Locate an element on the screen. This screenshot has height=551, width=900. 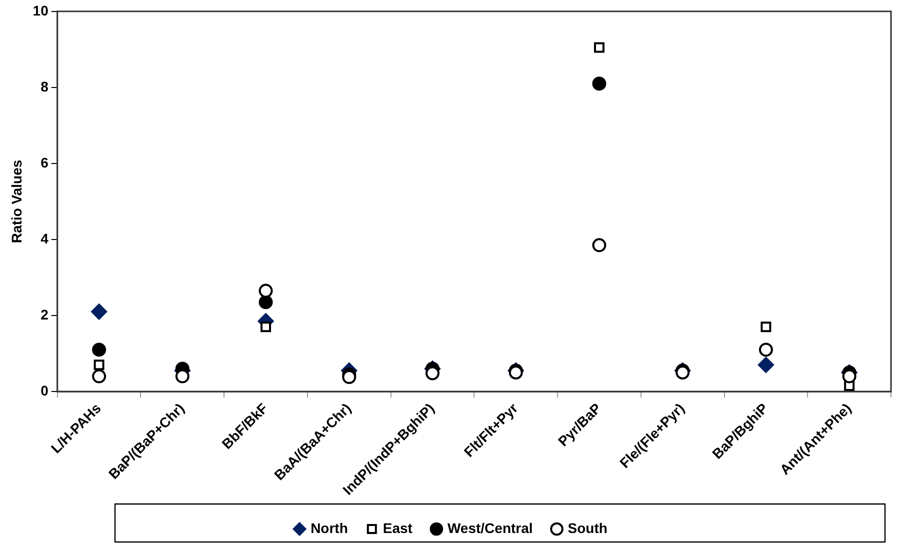
y-tick-label: 8 is located at coordinates (44, 86).